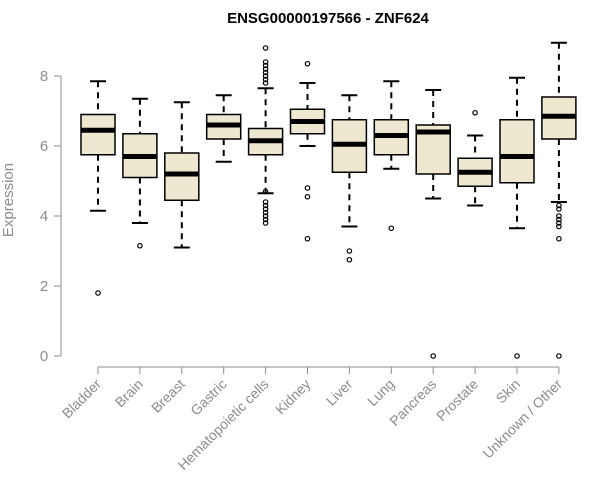  I want to click on y-axis: 0 2 4 6 8, so click(51, 216).